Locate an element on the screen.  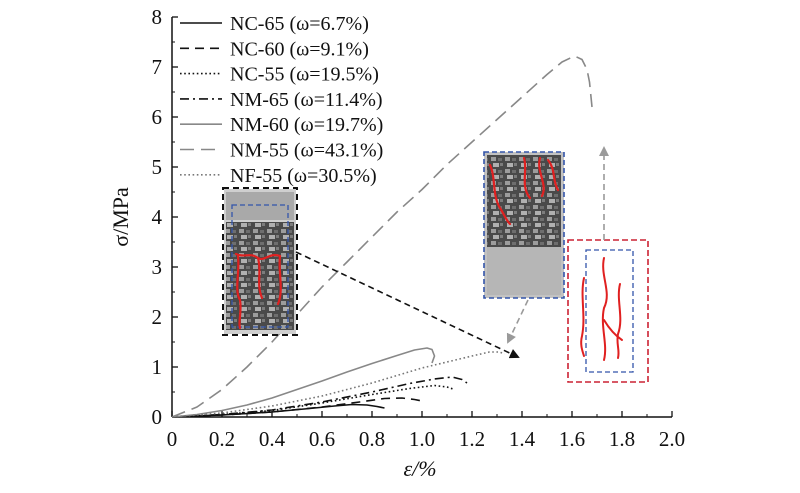
legend-label-nc-60: NC-60 (ω=9.1%) is located at coordinates (299, 49).